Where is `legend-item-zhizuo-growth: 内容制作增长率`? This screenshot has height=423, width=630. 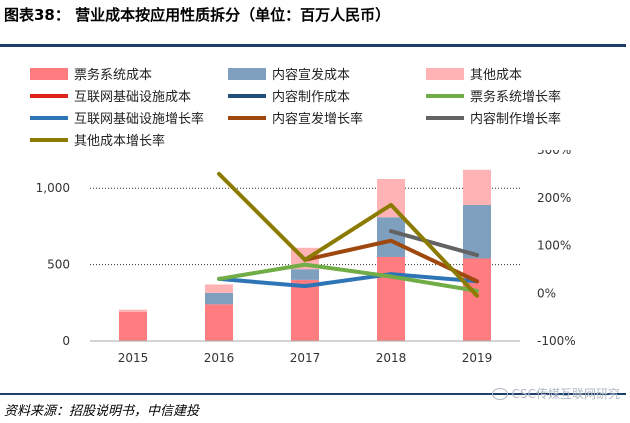
legend-item-zhizuo-growth: 内容制作增长率 is located at coordinates (493, 117).